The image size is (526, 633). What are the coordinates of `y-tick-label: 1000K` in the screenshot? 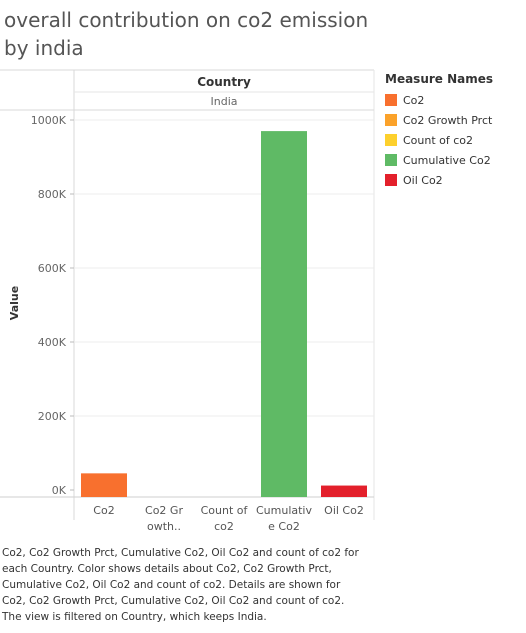 It's located at (49, 120).